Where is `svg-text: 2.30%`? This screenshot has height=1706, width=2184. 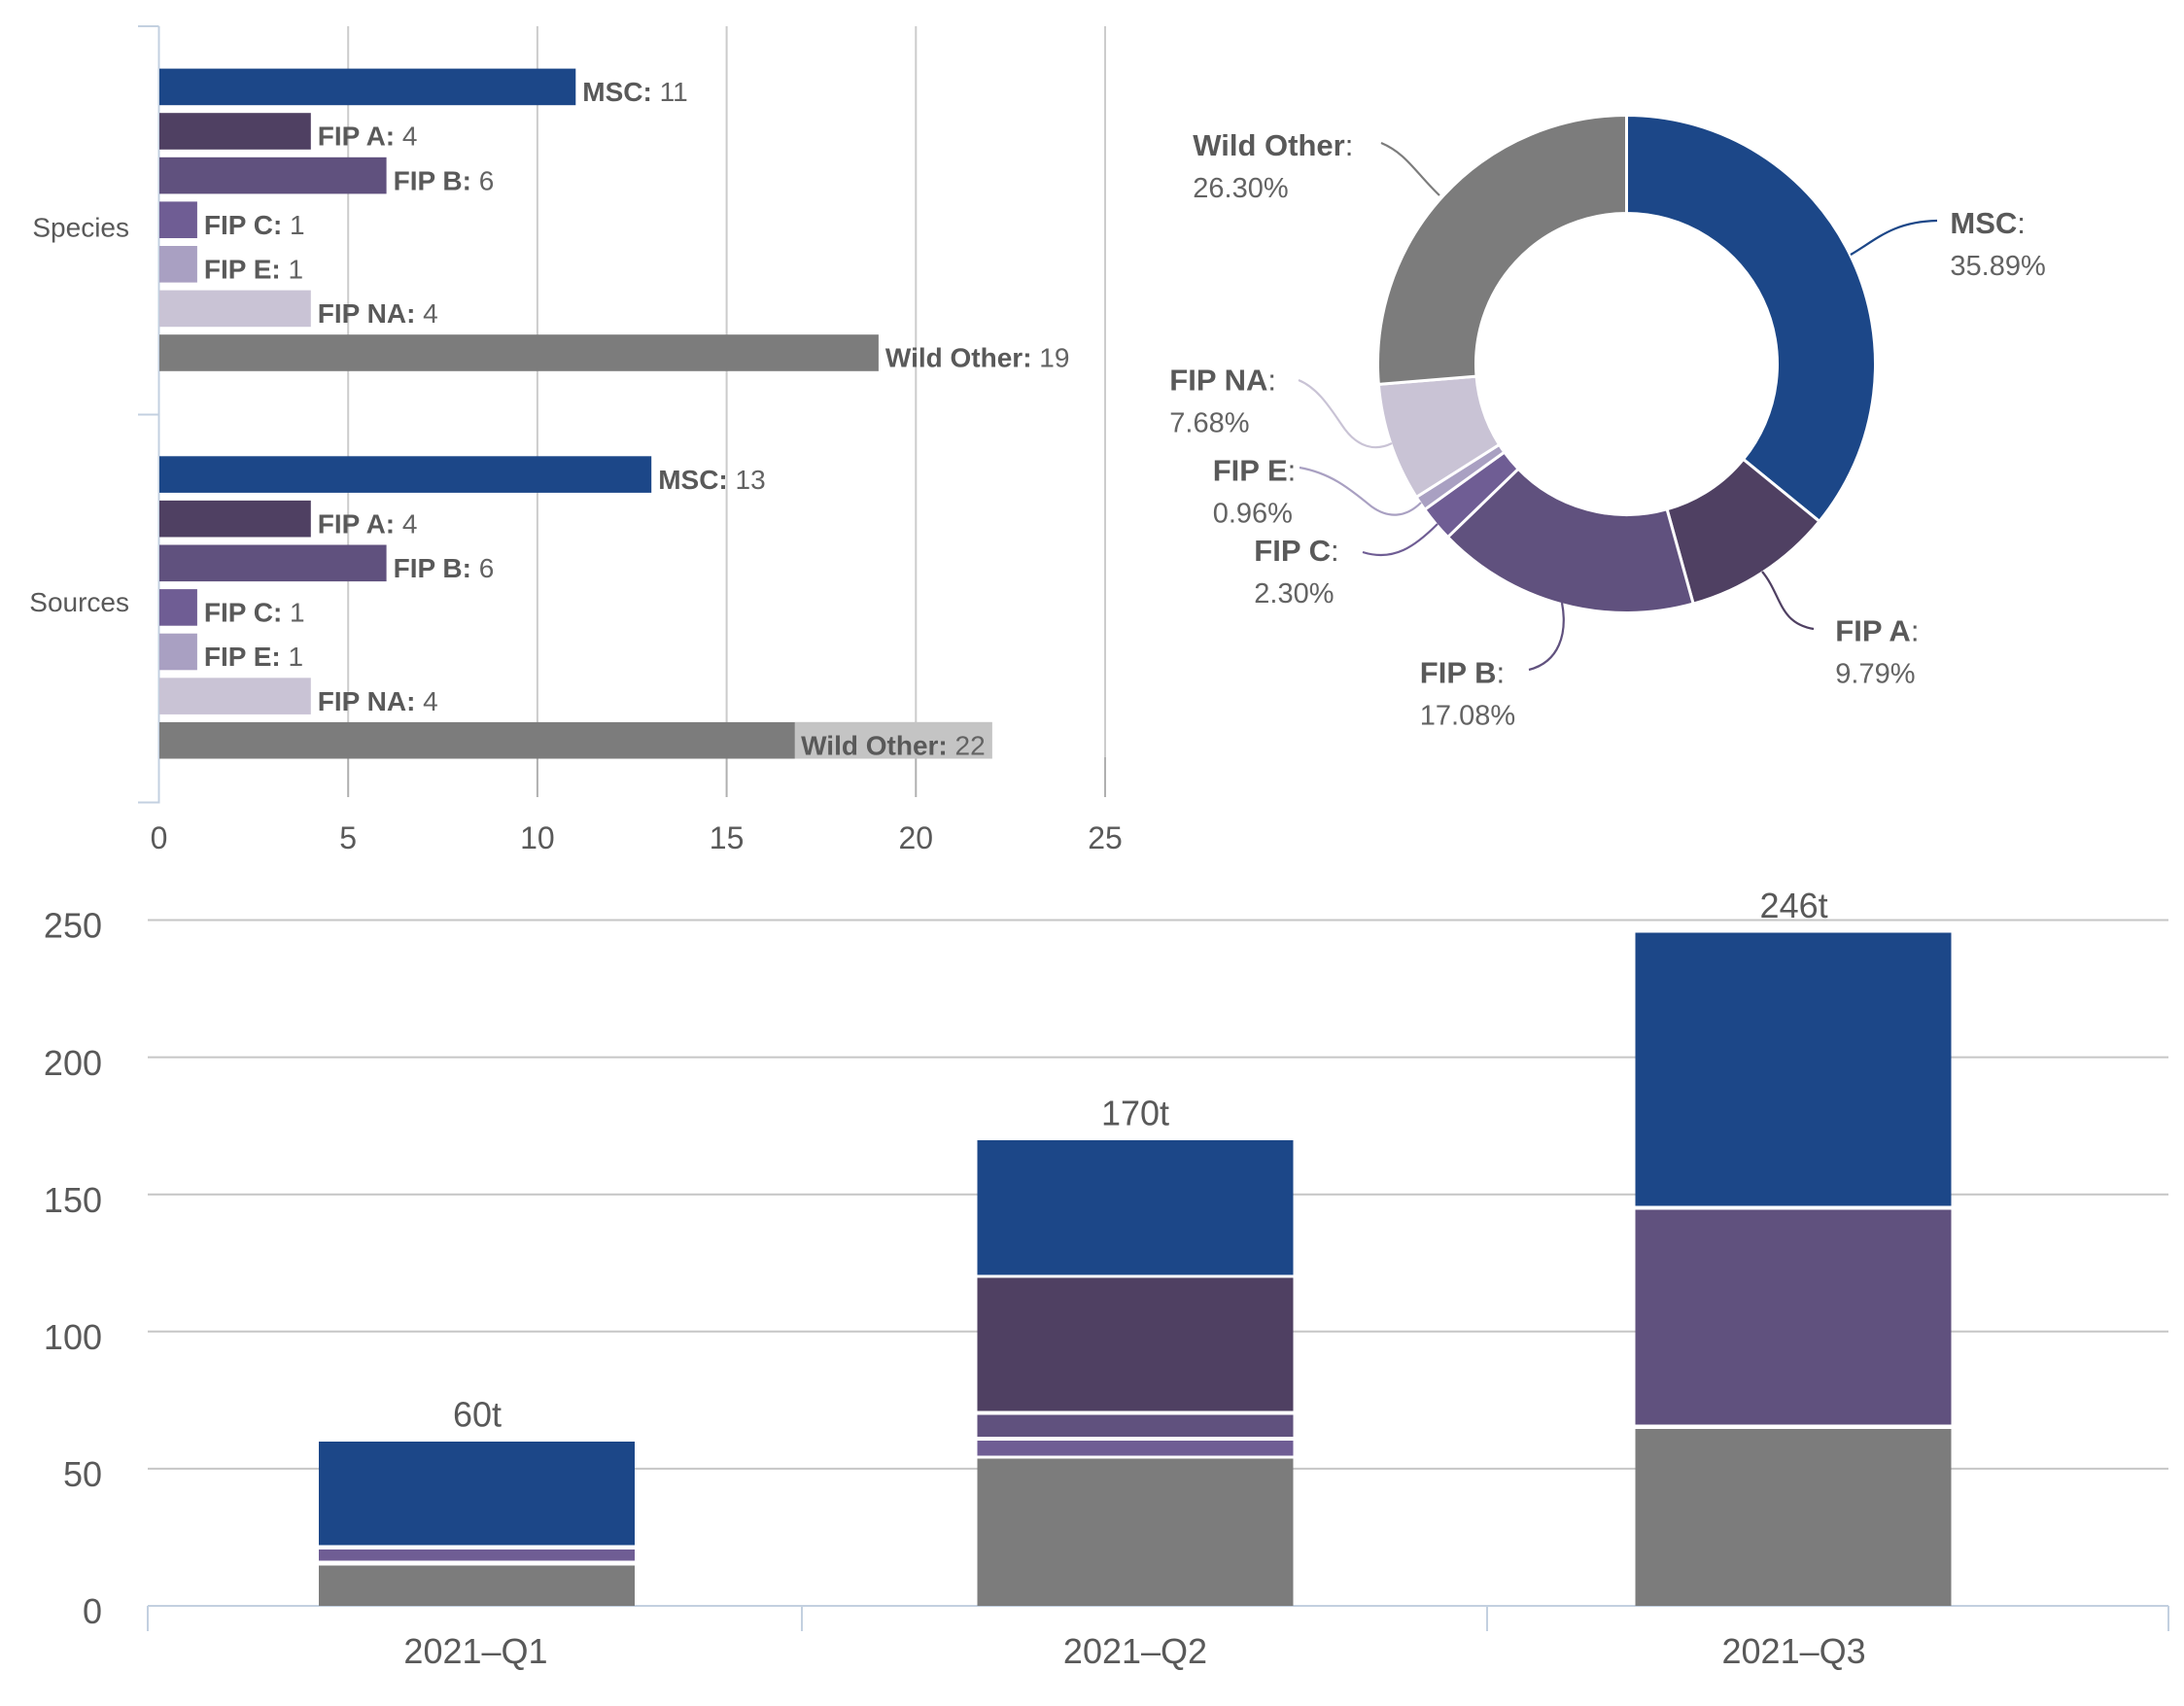
svg-text: 2.30% is located at coordinates (1294, 593).